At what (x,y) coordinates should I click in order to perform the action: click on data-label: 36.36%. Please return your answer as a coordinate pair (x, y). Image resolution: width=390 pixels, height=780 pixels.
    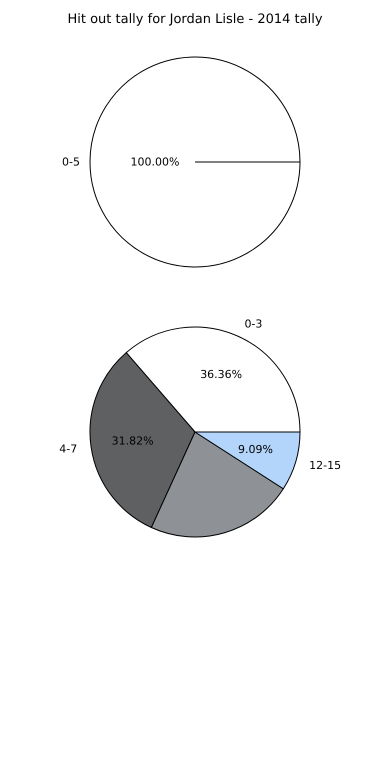
    Looking at the image, I should click on (221, 375).